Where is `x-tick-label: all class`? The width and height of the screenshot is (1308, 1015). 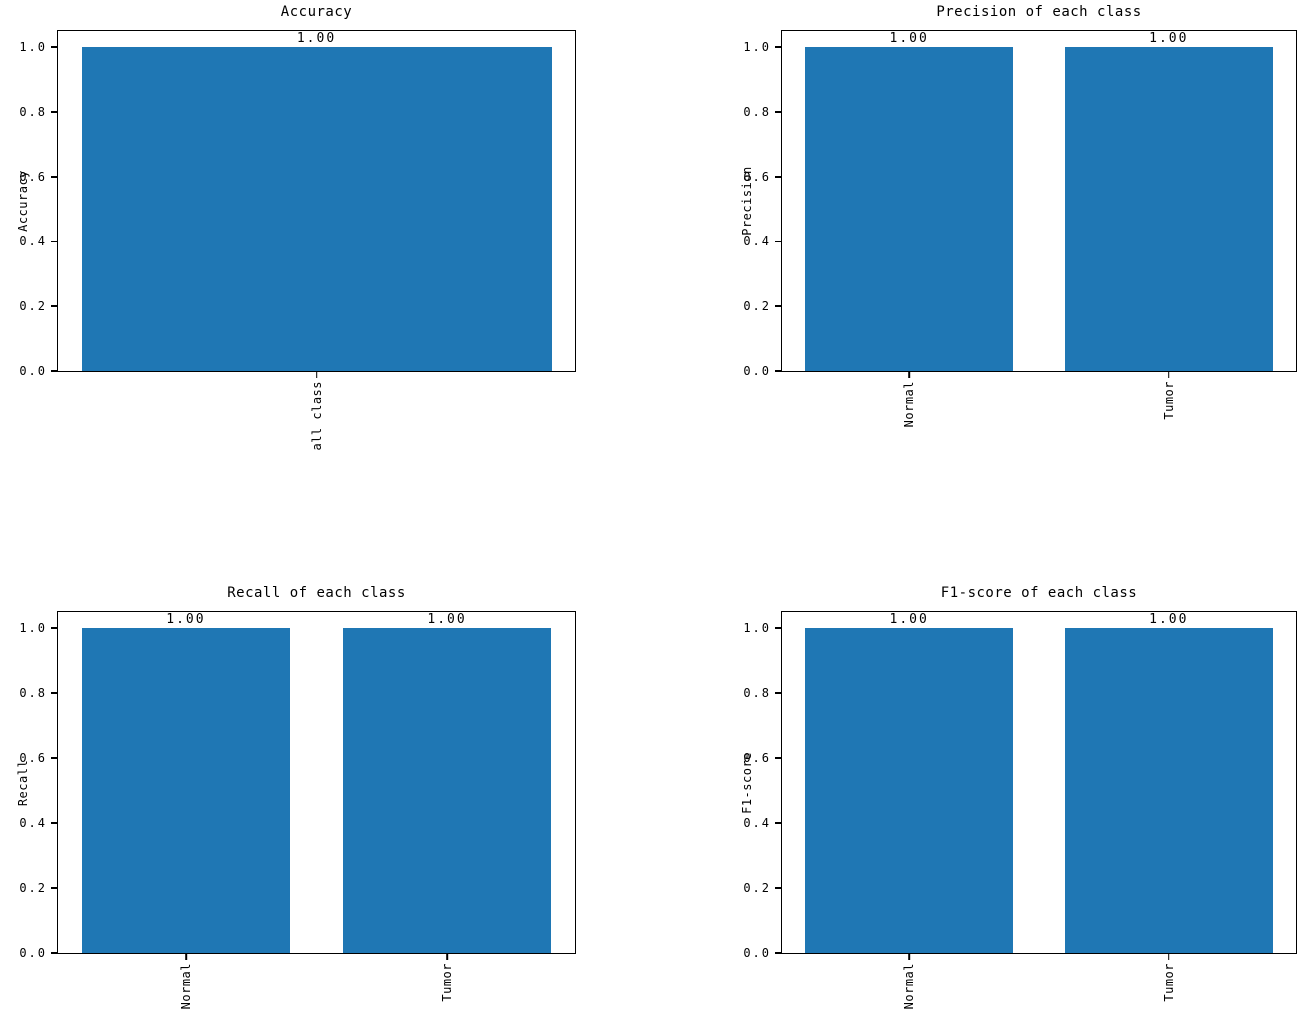 x-tick-label: all class is located at coordinates (316, 416).